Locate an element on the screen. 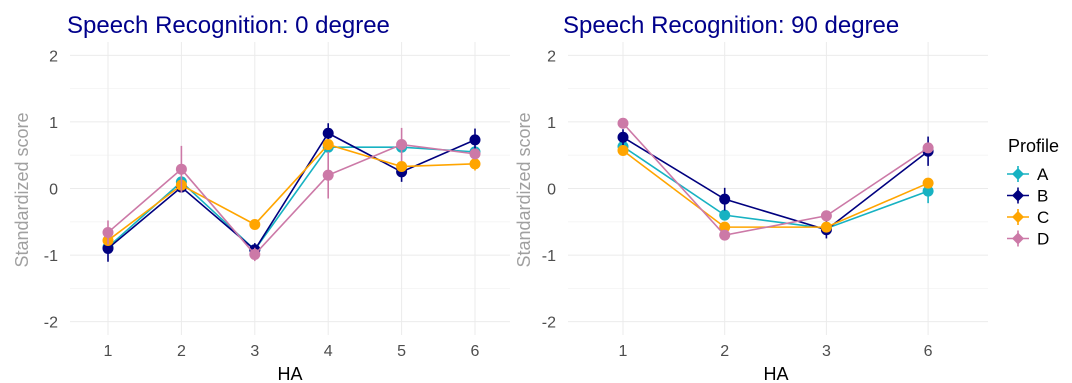  chart-title: Speech Recognition: 0 degree is located at coordinates (228, 25).